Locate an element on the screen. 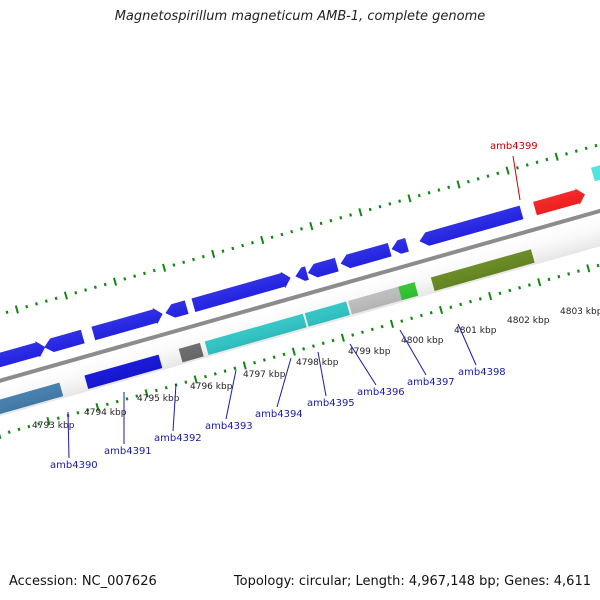 The height and width of the screenshot is (600, 600). gene-label: amb4394 is located at coordinates (279, 414).